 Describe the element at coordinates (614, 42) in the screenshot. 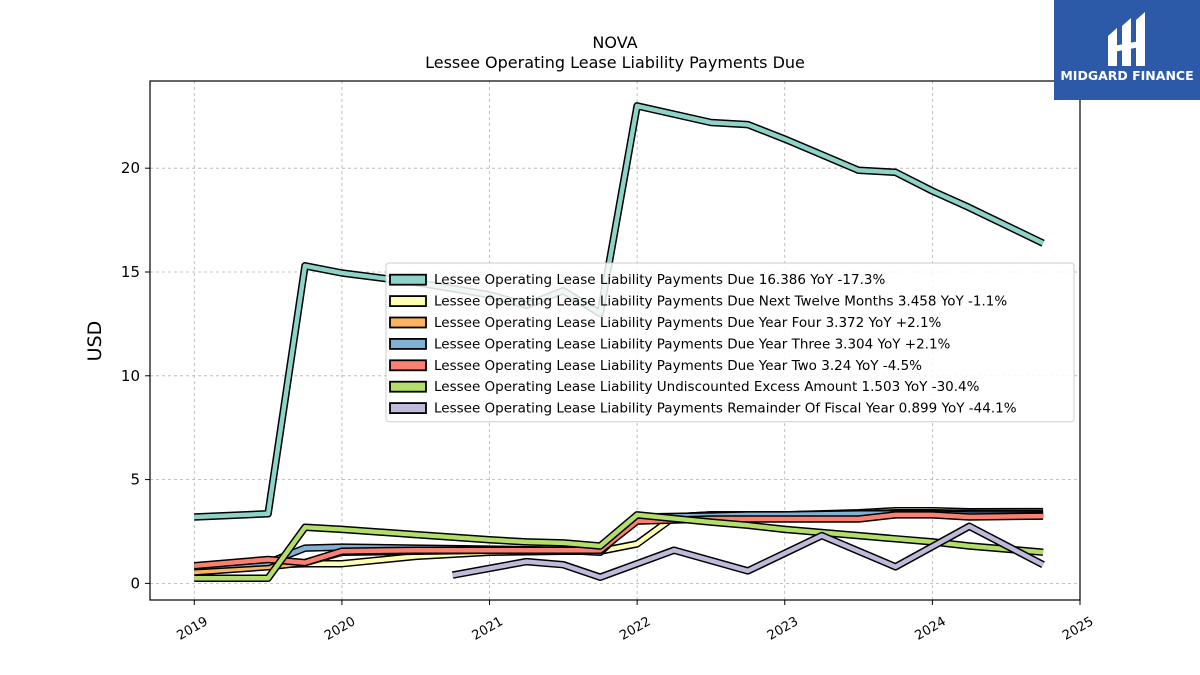

I see `chart-title: NOVA` at that location.